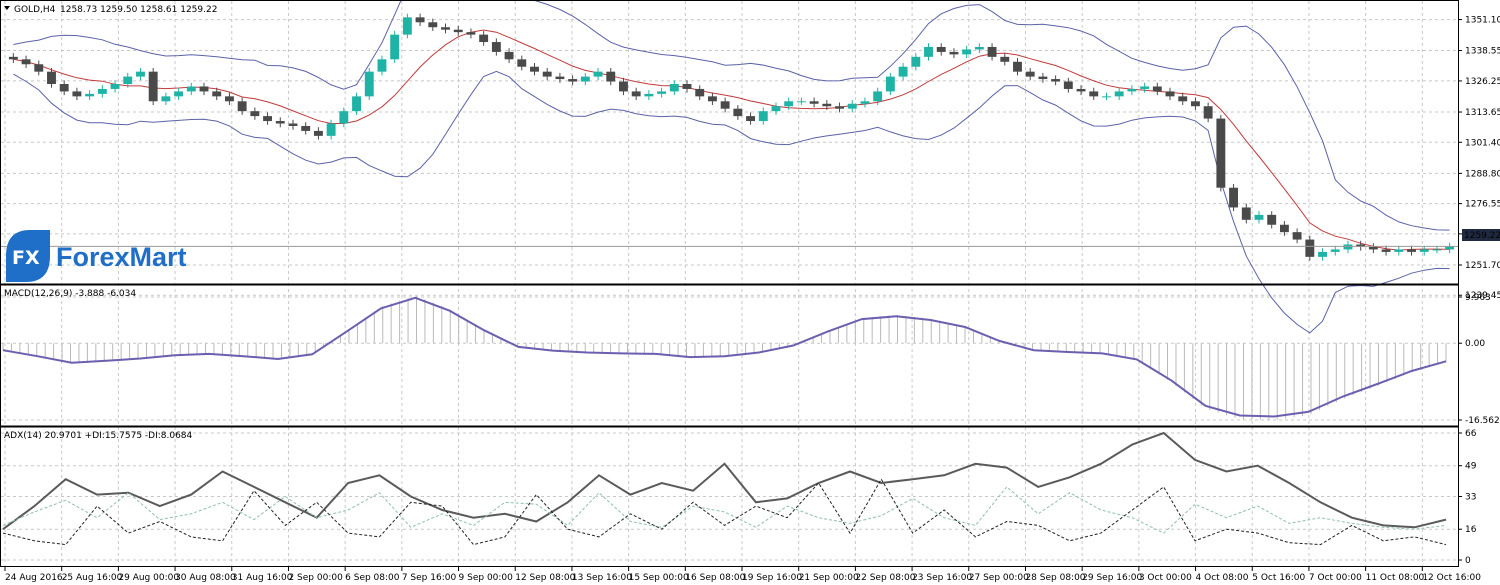  I want to click on x-axis-label: 16 Sep 08:00, so click(715, 578).